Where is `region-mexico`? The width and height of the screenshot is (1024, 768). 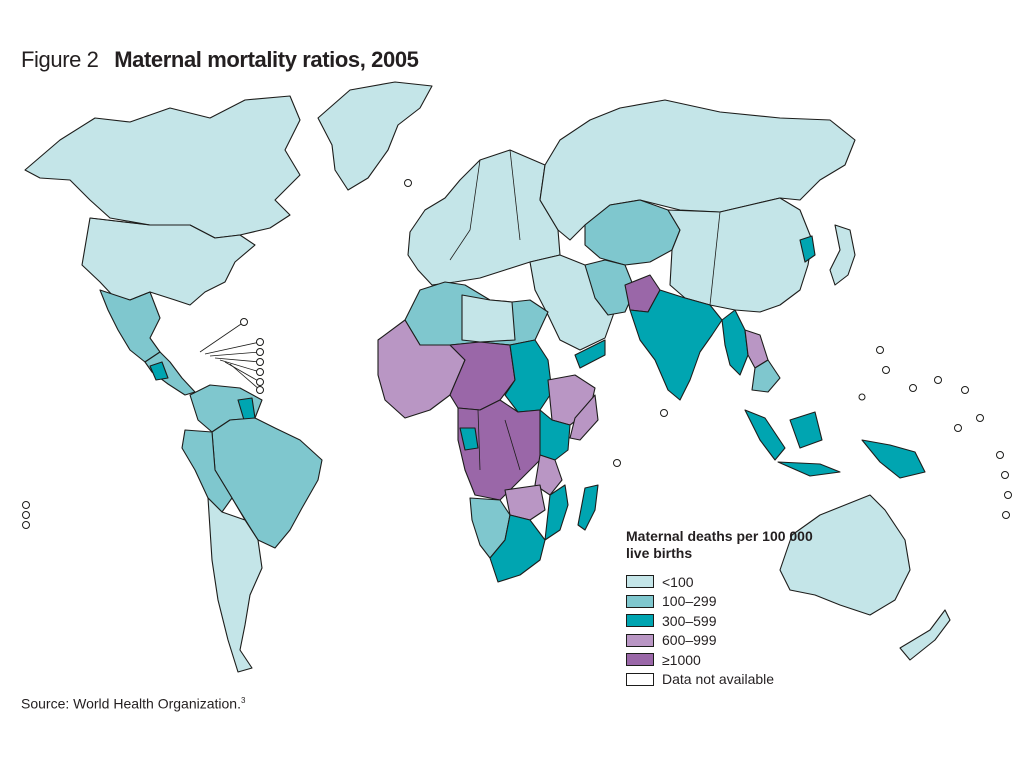
region-mexico is located at coordinates (130, 326).